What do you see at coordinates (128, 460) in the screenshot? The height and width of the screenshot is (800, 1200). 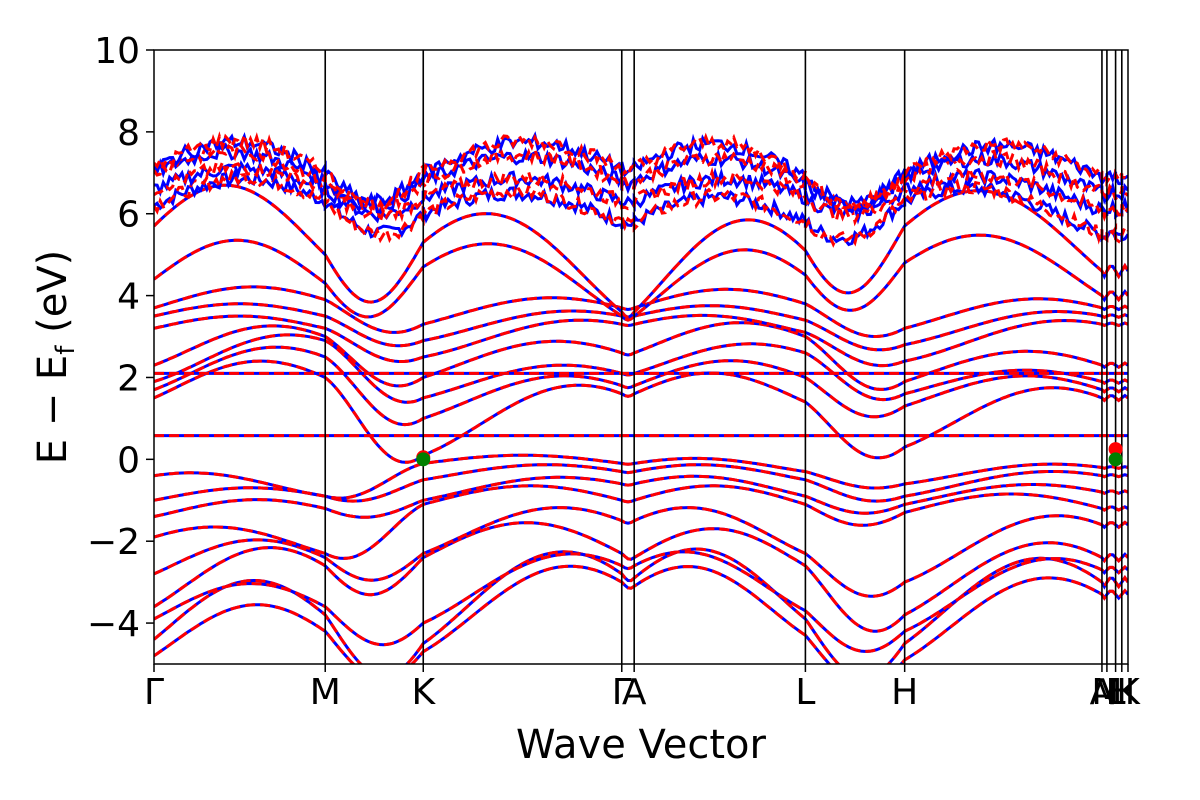 I see `y-tick-label: 0` at bounding box center [128, 460].